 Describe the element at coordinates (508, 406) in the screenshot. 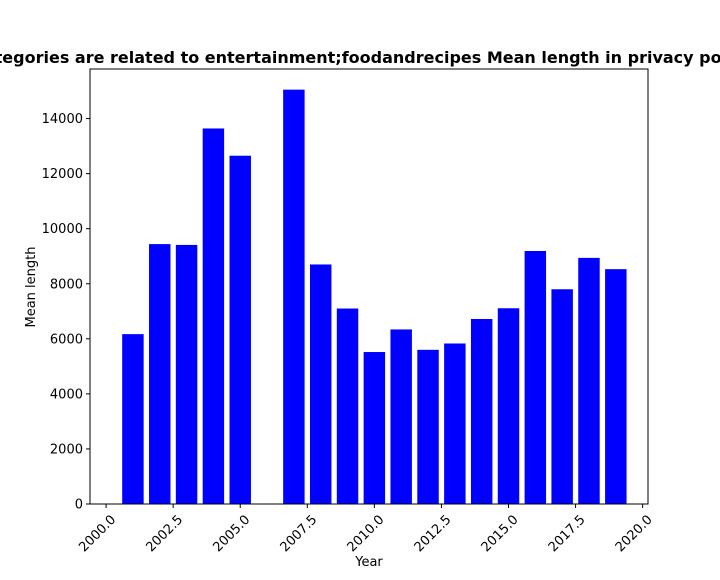

I see `bar-2015` at that location.